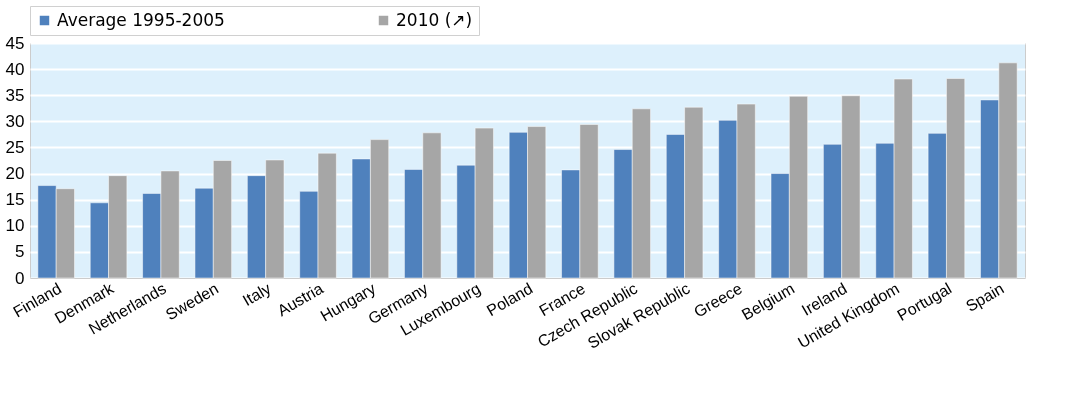 The height and width of the screenshot is (410, 1068). I want to click on y-tick-label: 0, so click(20, 278).